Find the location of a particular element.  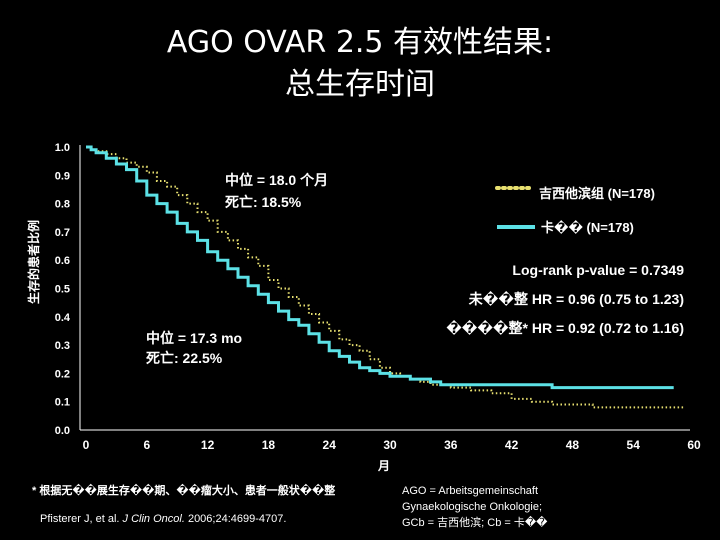

x-tick-label: 30 is located at coordinates (390, 445).